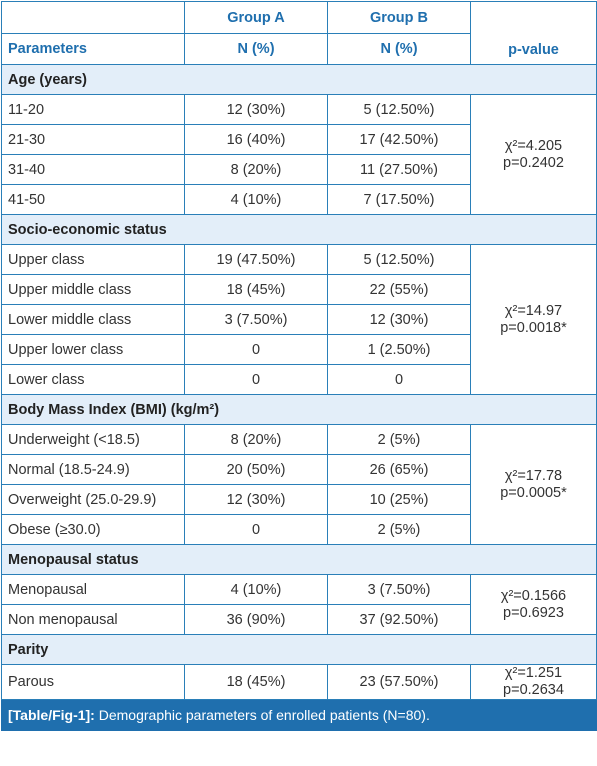 This screenshot has width=597, height=766. What do you see at coordinates (533, 475) in the screenshot?
I see `chi-square-stat: χ²=17.78` at bounding box center [533, 475].